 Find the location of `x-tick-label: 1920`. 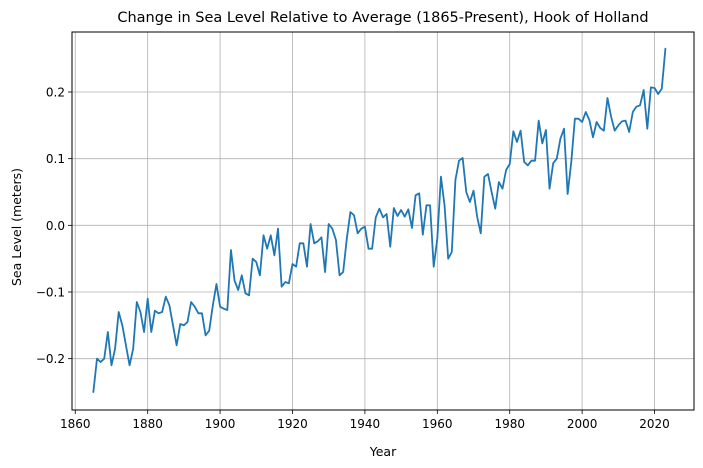

x-tick-label: 1920 is located at coordinates (292, 424).